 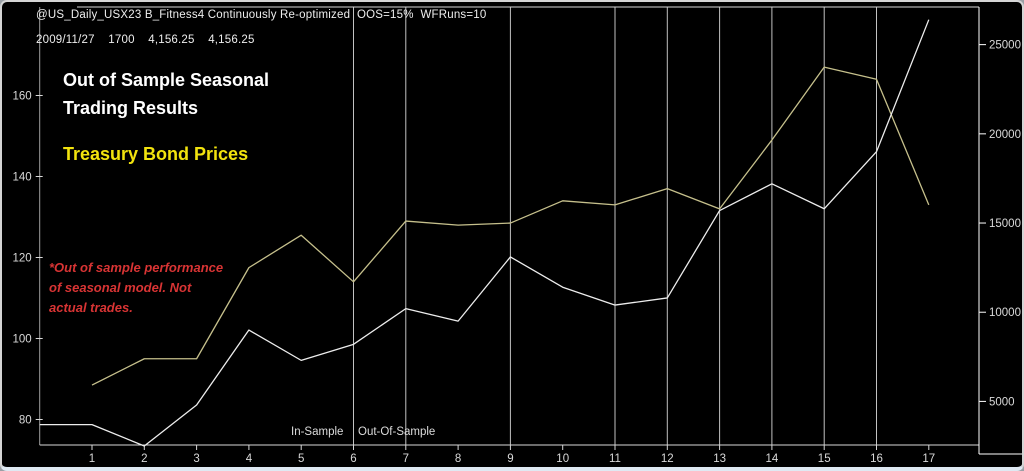 What do you see at coordinates (120, 287) in the screenshot?
I see `disclaimer-line2: of seasonal model. Not` at bounding box center [120, 287].